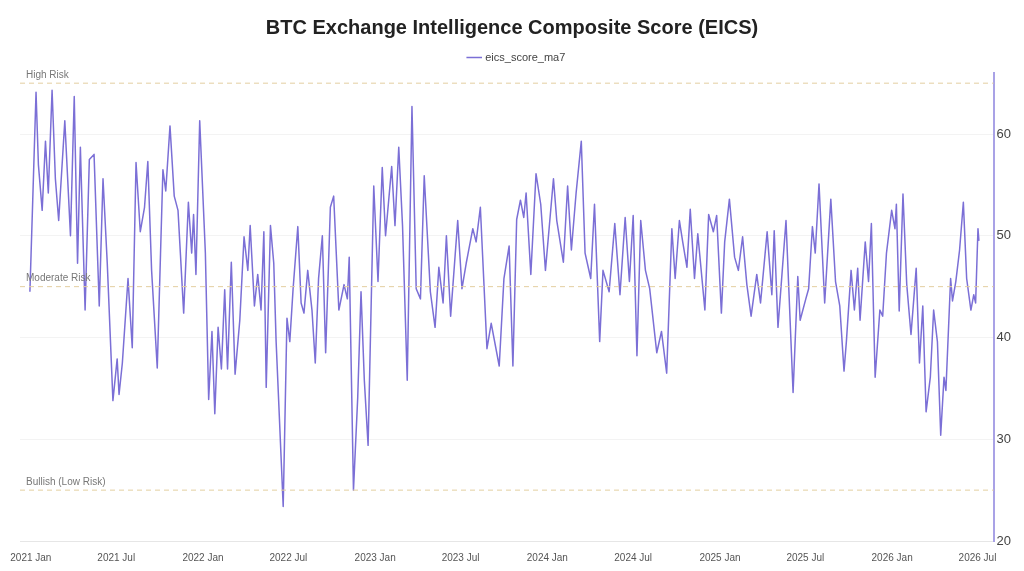 This screenshot has width=1024, height=571. What do you see at coordinates (805, 557) in the screenshot?
I see `x-tick-label: 2025 Jul` at bounding box center [805, 557].